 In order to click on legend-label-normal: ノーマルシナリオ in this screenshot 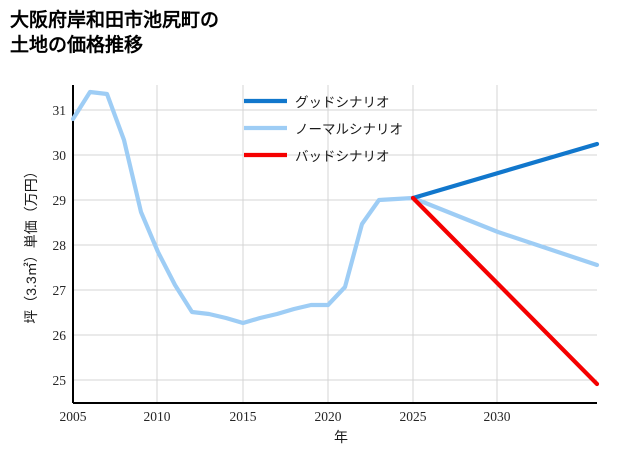, I will do `click(349, 129)`.